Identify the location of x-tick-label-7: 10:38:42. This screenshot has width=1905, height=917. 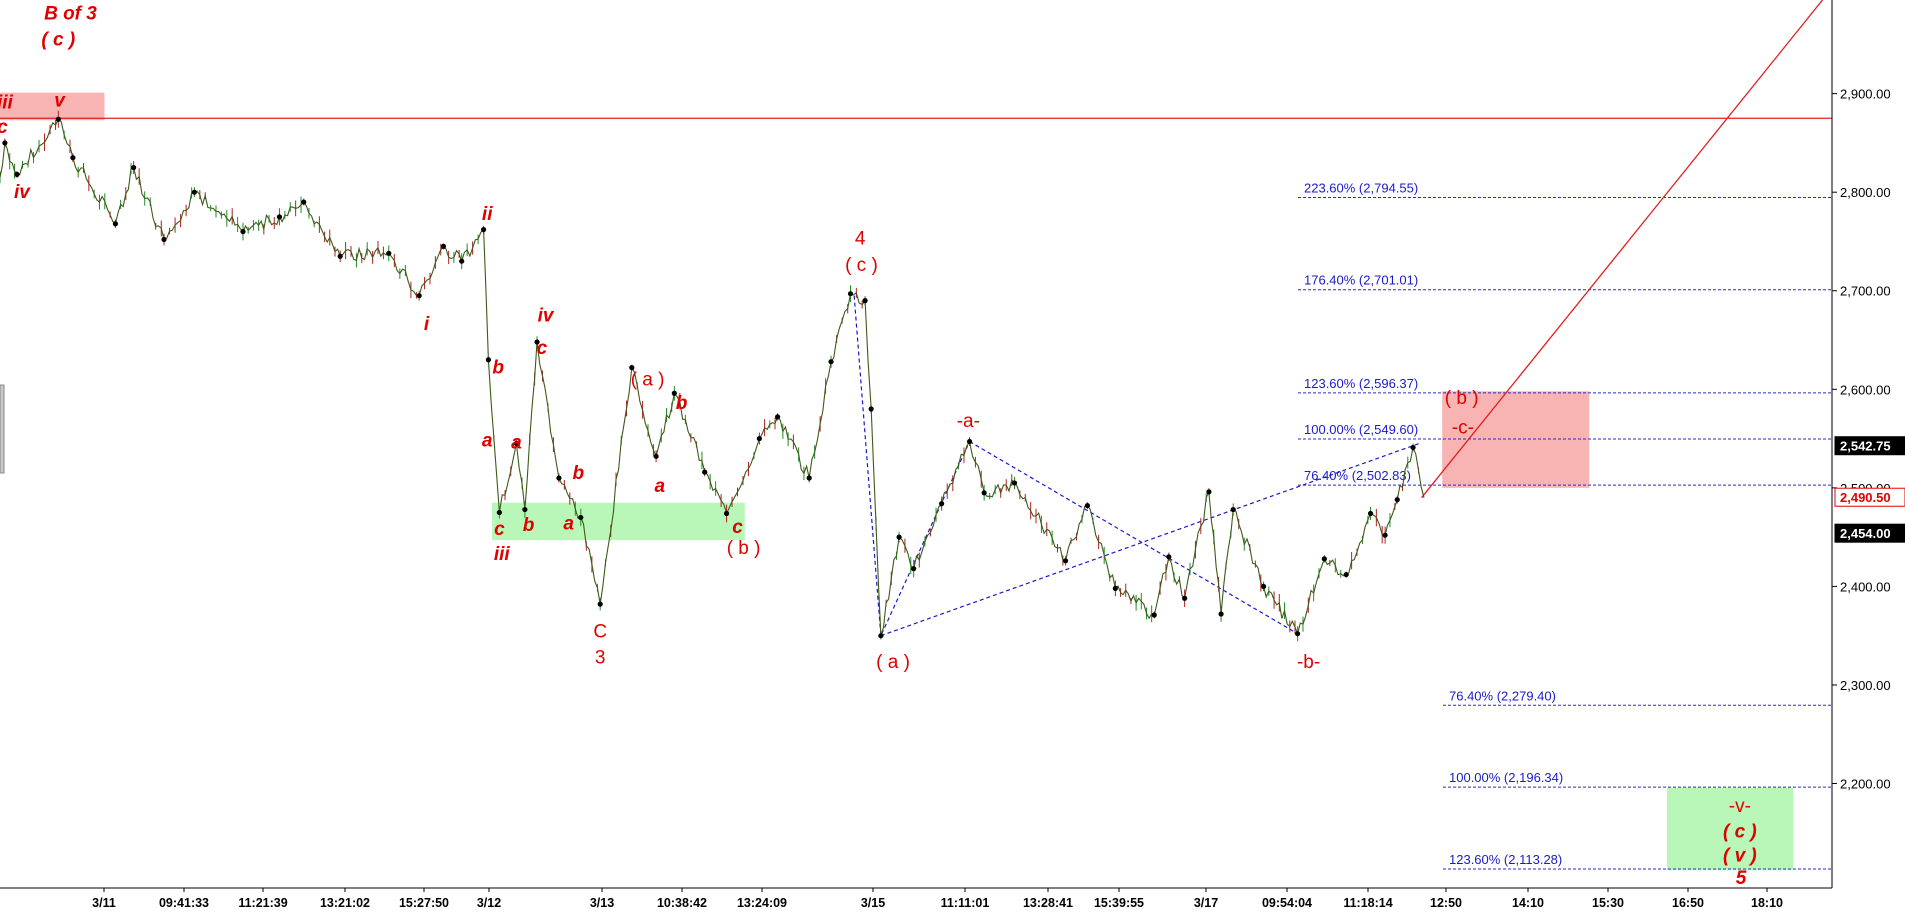
(682, 903).